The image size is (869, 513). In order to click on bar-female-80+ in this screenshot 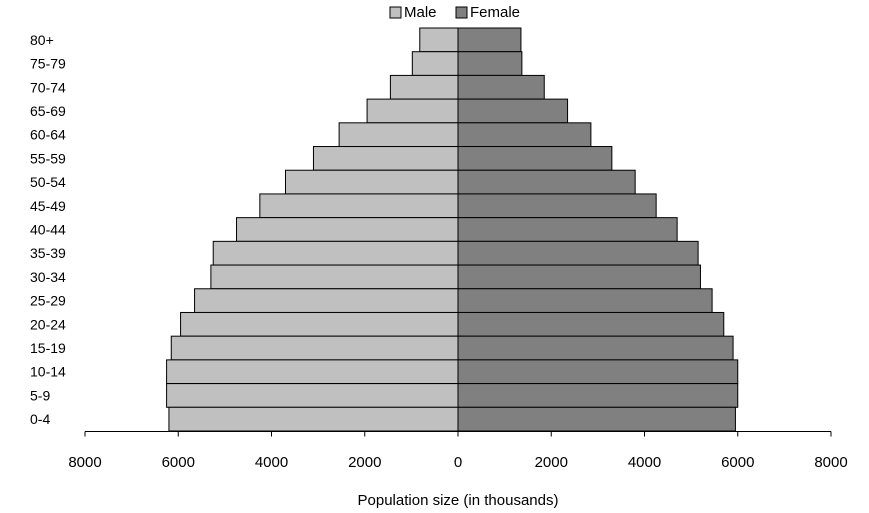, I will do `click(489, 40)`.